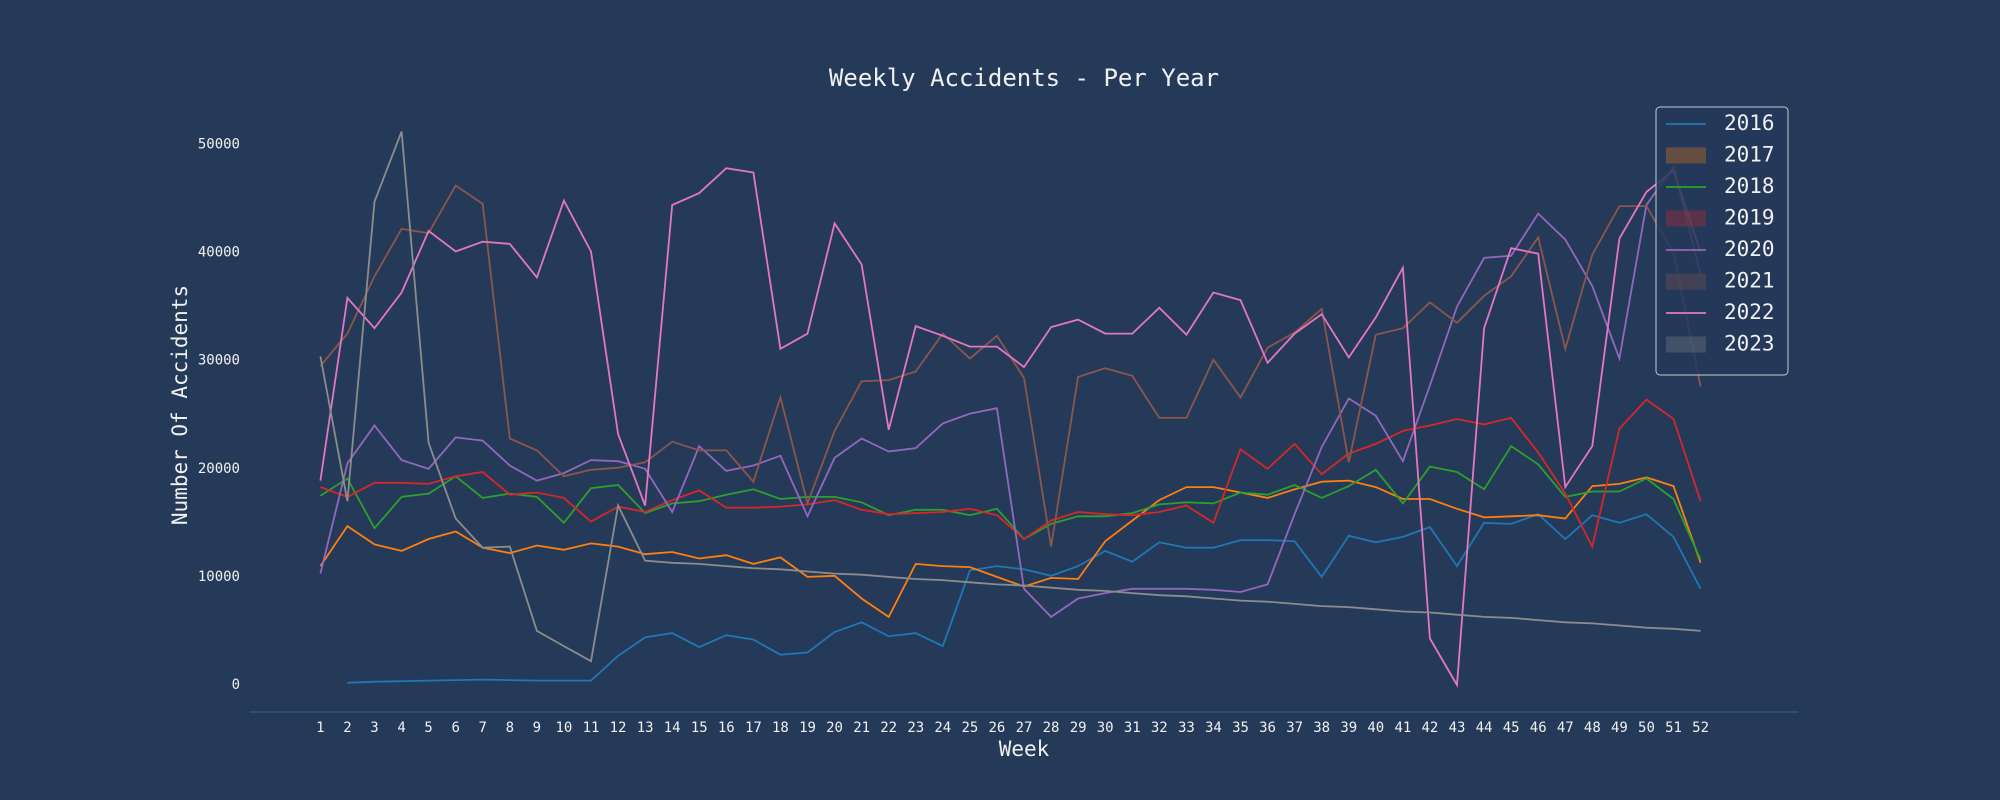 The image size is (2000, 800). What do you see at coordinates (219, 469) in the screenshot?
I see `y-tick-label: 20000` at bounding box center [219, 469].